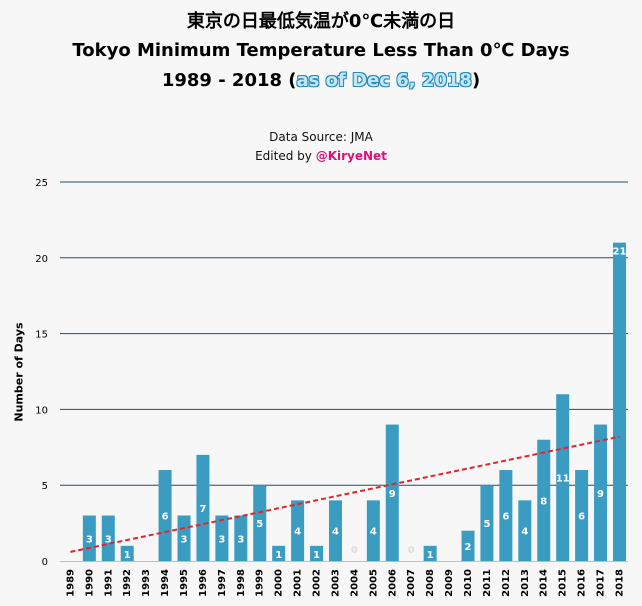 The height and width of the screenshot is (606, 642). What do you see at coordinates (544, 583) in the screenshot?
I see `x-tick-label: 2014` at bounding box center [544, 583].